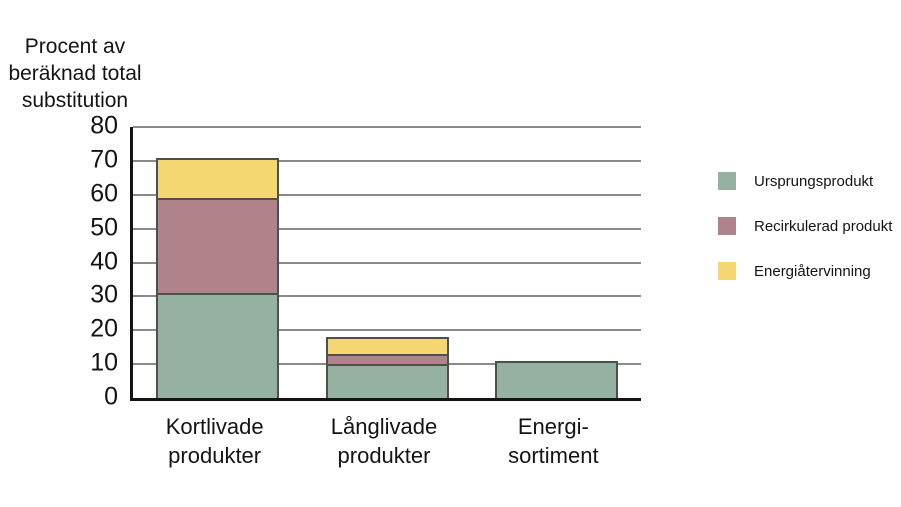  What do you see at coordinates (104, 193) in the screenshot?
I see `y-tick-label-60: 60` at bounding box center [104, 193].